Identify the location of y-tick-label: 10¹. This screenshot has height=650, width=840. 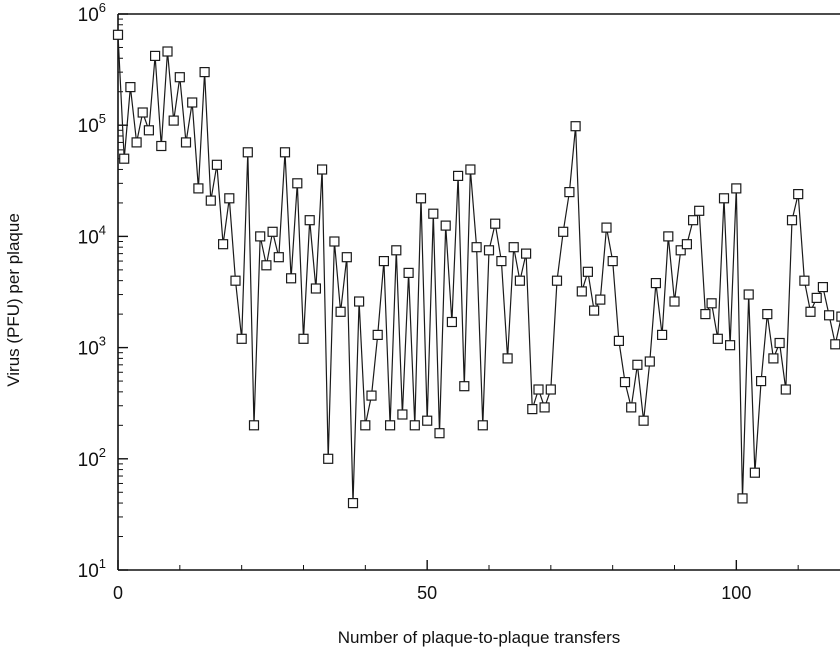
(92, 569).